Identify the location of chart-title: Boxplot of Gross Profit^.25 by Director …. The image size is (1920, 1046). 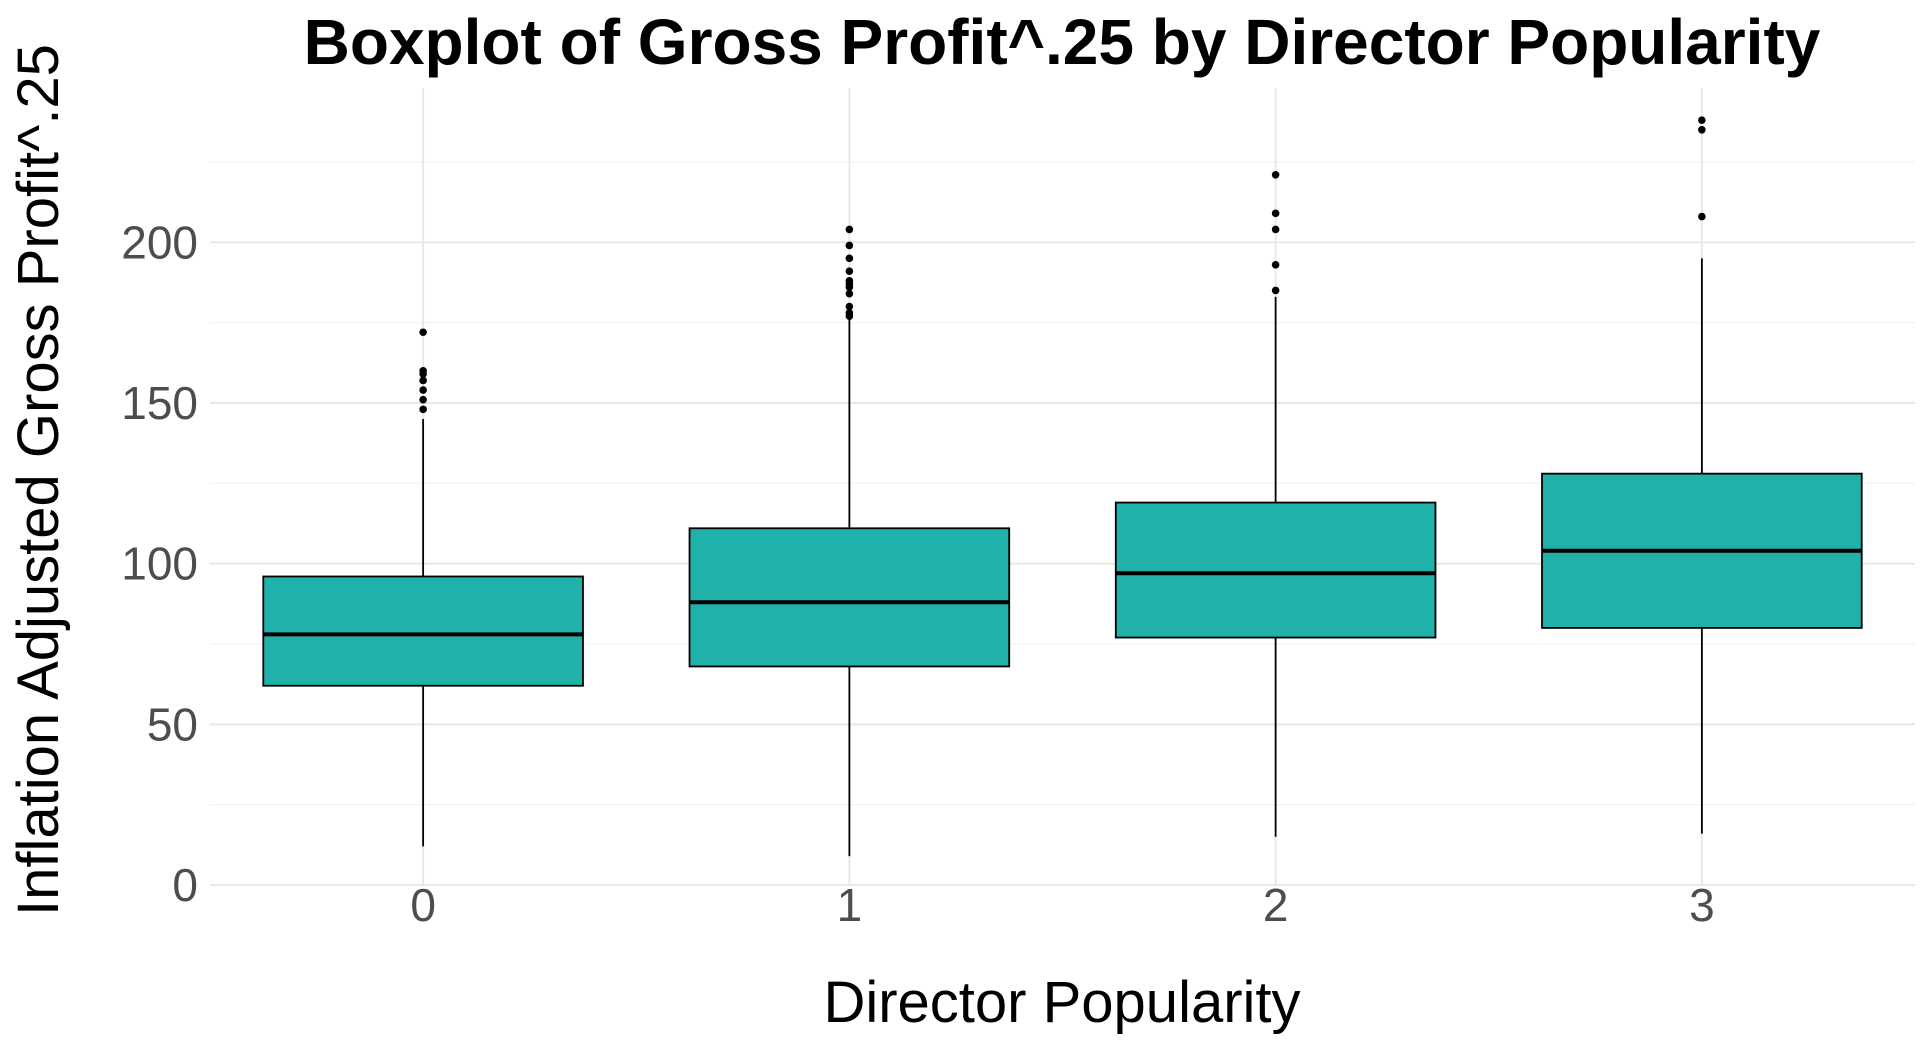
(1062, 42).